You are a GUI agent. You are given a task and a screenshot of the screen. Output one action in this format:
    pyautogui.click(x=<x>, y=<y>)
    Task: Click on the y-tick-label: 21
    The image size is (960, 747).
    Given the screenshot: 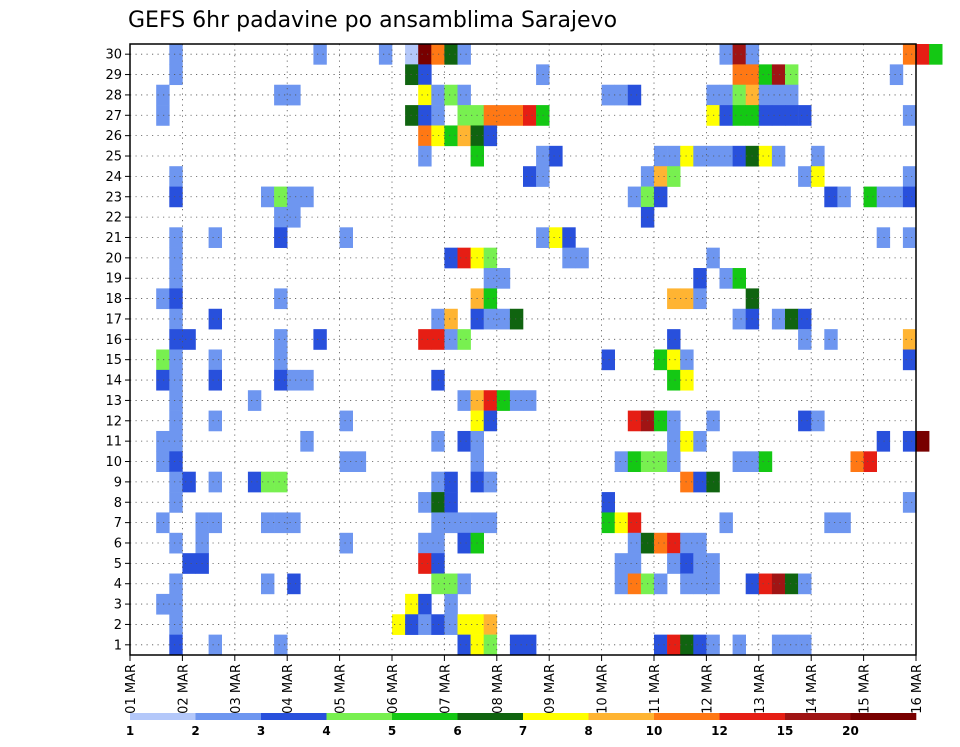 What is the action you would take?
    pyautogui.click(x=113, y=238)
    